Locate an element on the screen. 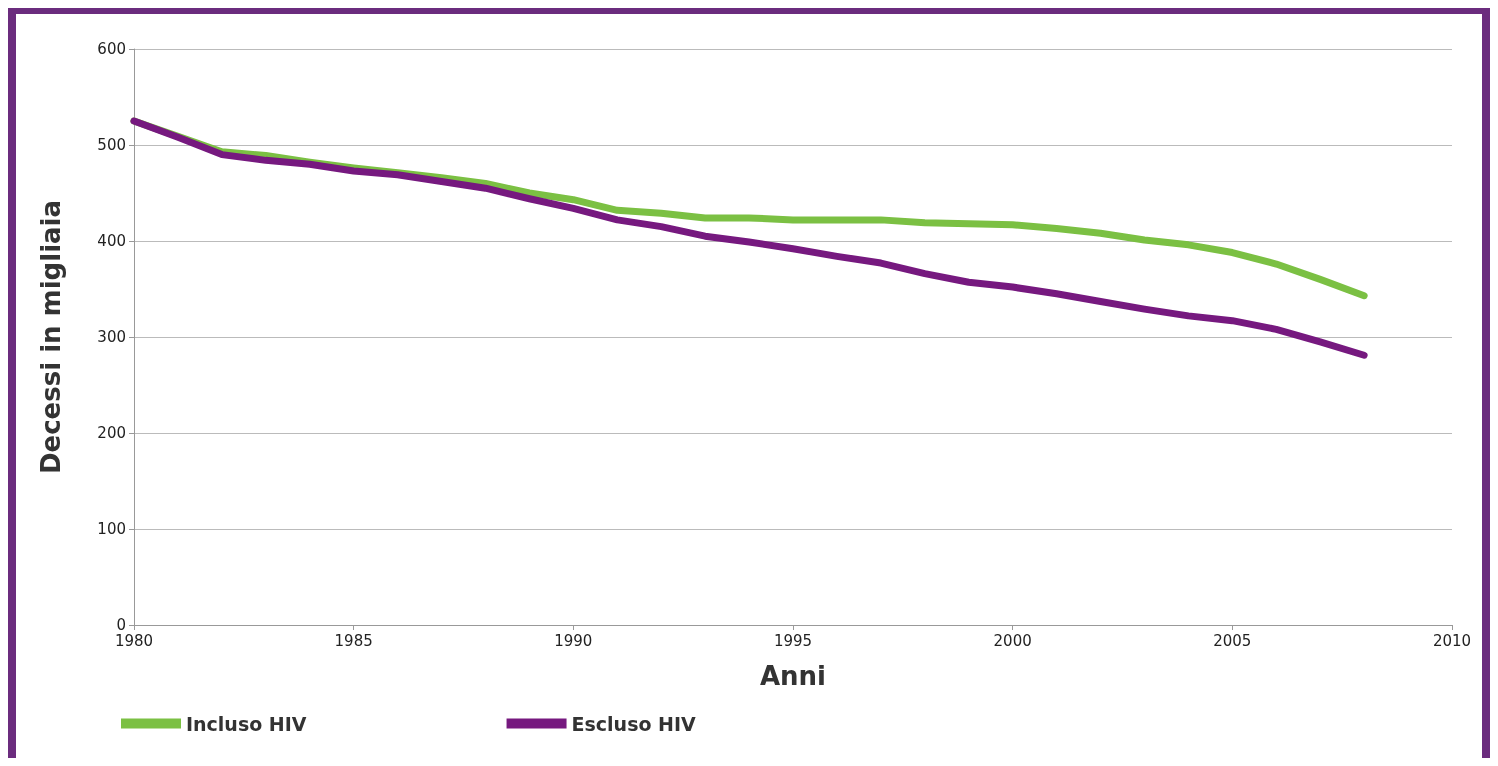  x-tick-label: 2000 is located at coordinates (1012, 640).